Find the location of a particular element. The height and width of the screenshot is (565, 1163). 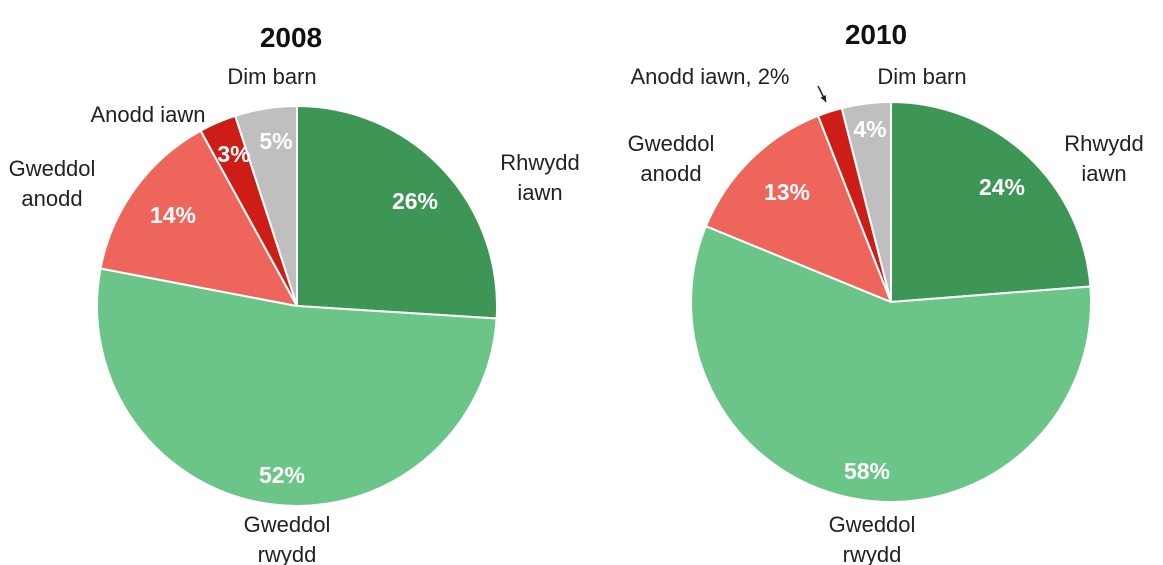

category-label-line: Anodd iawn, 2% is located at coordinates (710, 76).